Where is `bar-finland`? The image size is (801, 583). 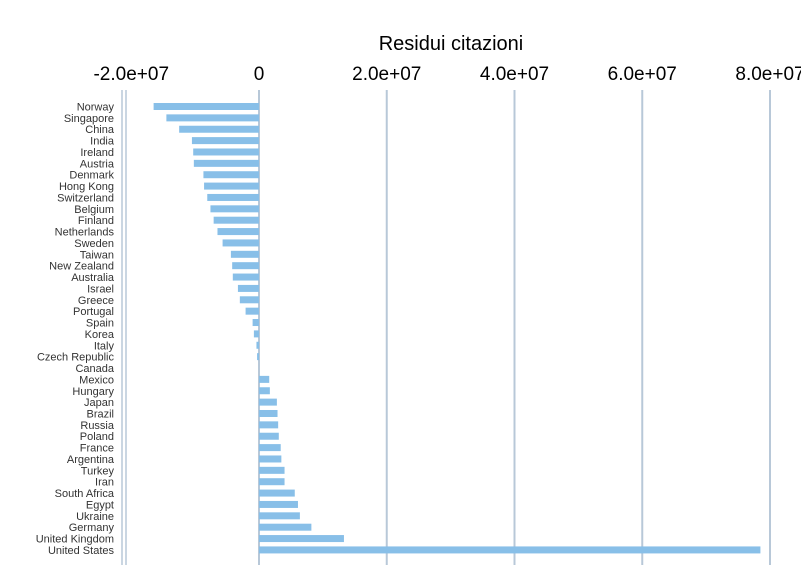
bar-finland is located at coordinates (236, 220).